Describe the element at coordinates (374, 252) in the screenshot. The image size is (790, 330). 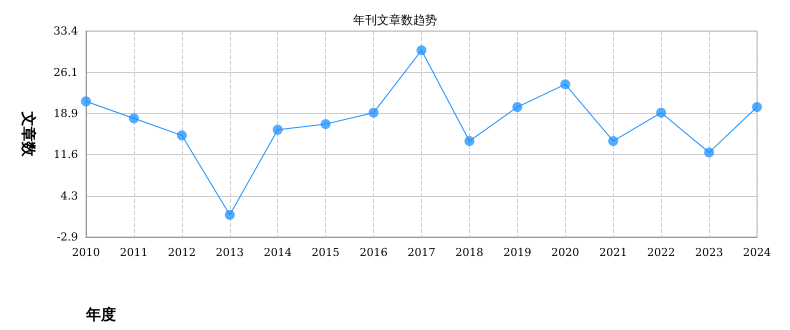
I see `x-tick-label: 2016` at that location.